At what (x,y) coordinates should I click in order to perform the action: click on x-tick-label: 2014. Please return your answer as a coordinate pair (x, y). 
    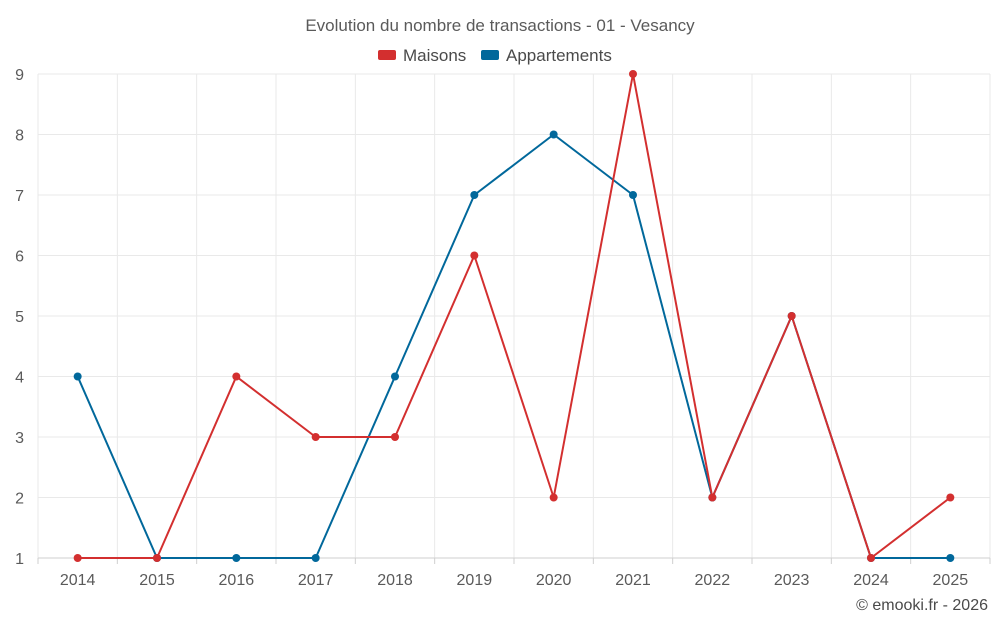
    Looking at the image, I should click on (78, 580).